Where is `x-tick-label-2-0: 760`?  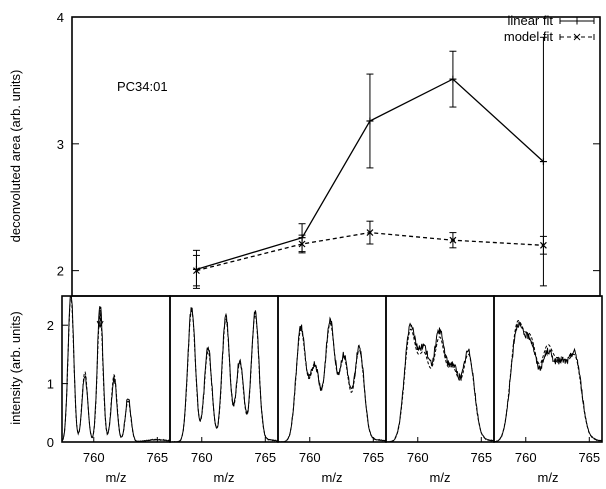
x-tick-label-2-0: 760 is located at coordinates (310, 457).